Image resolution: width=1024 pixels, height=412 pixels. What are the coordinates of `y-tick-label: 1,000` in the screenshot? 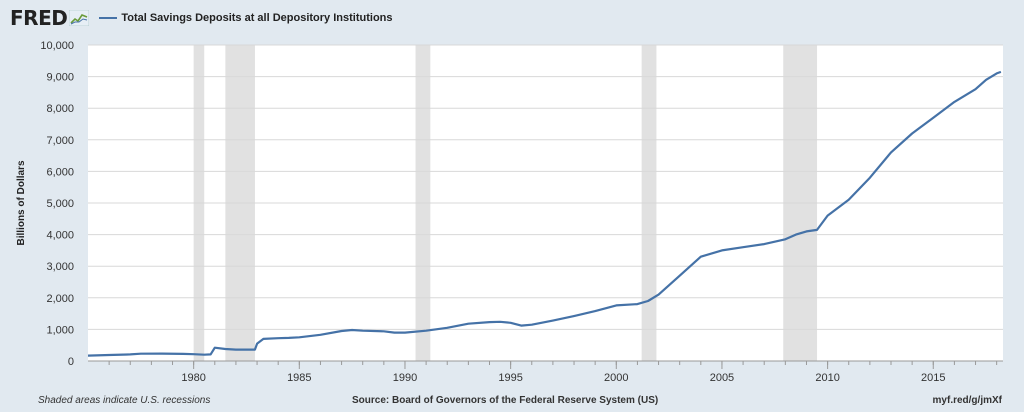 It's located at (60, 330).